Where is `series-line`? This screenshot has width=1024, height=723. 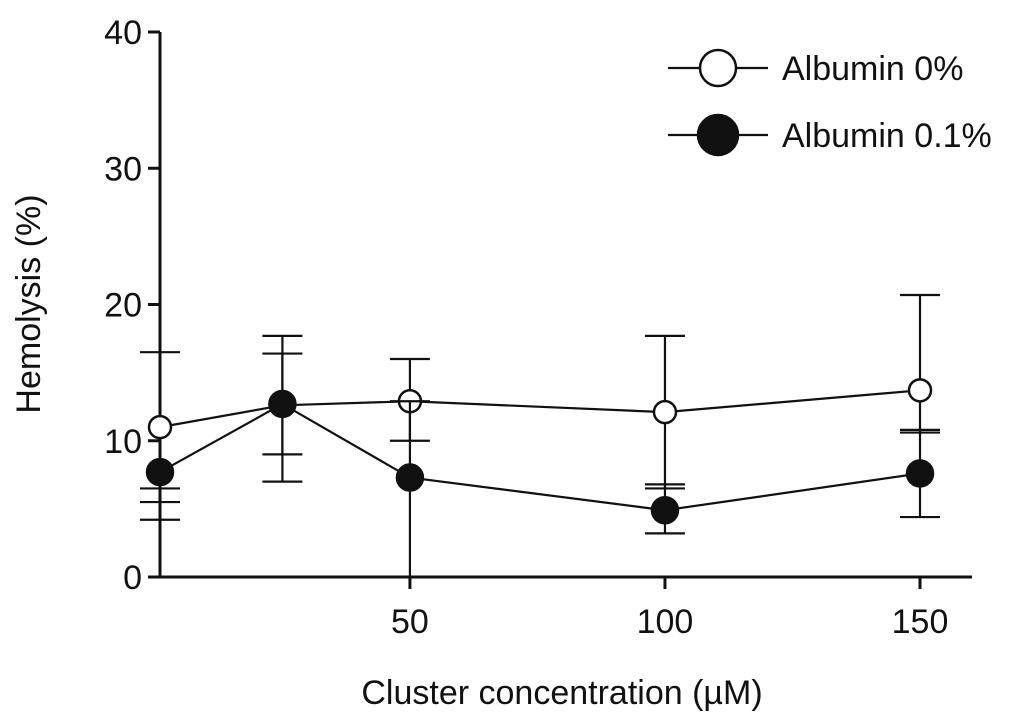
series-line is located at coordinates (540, 457).